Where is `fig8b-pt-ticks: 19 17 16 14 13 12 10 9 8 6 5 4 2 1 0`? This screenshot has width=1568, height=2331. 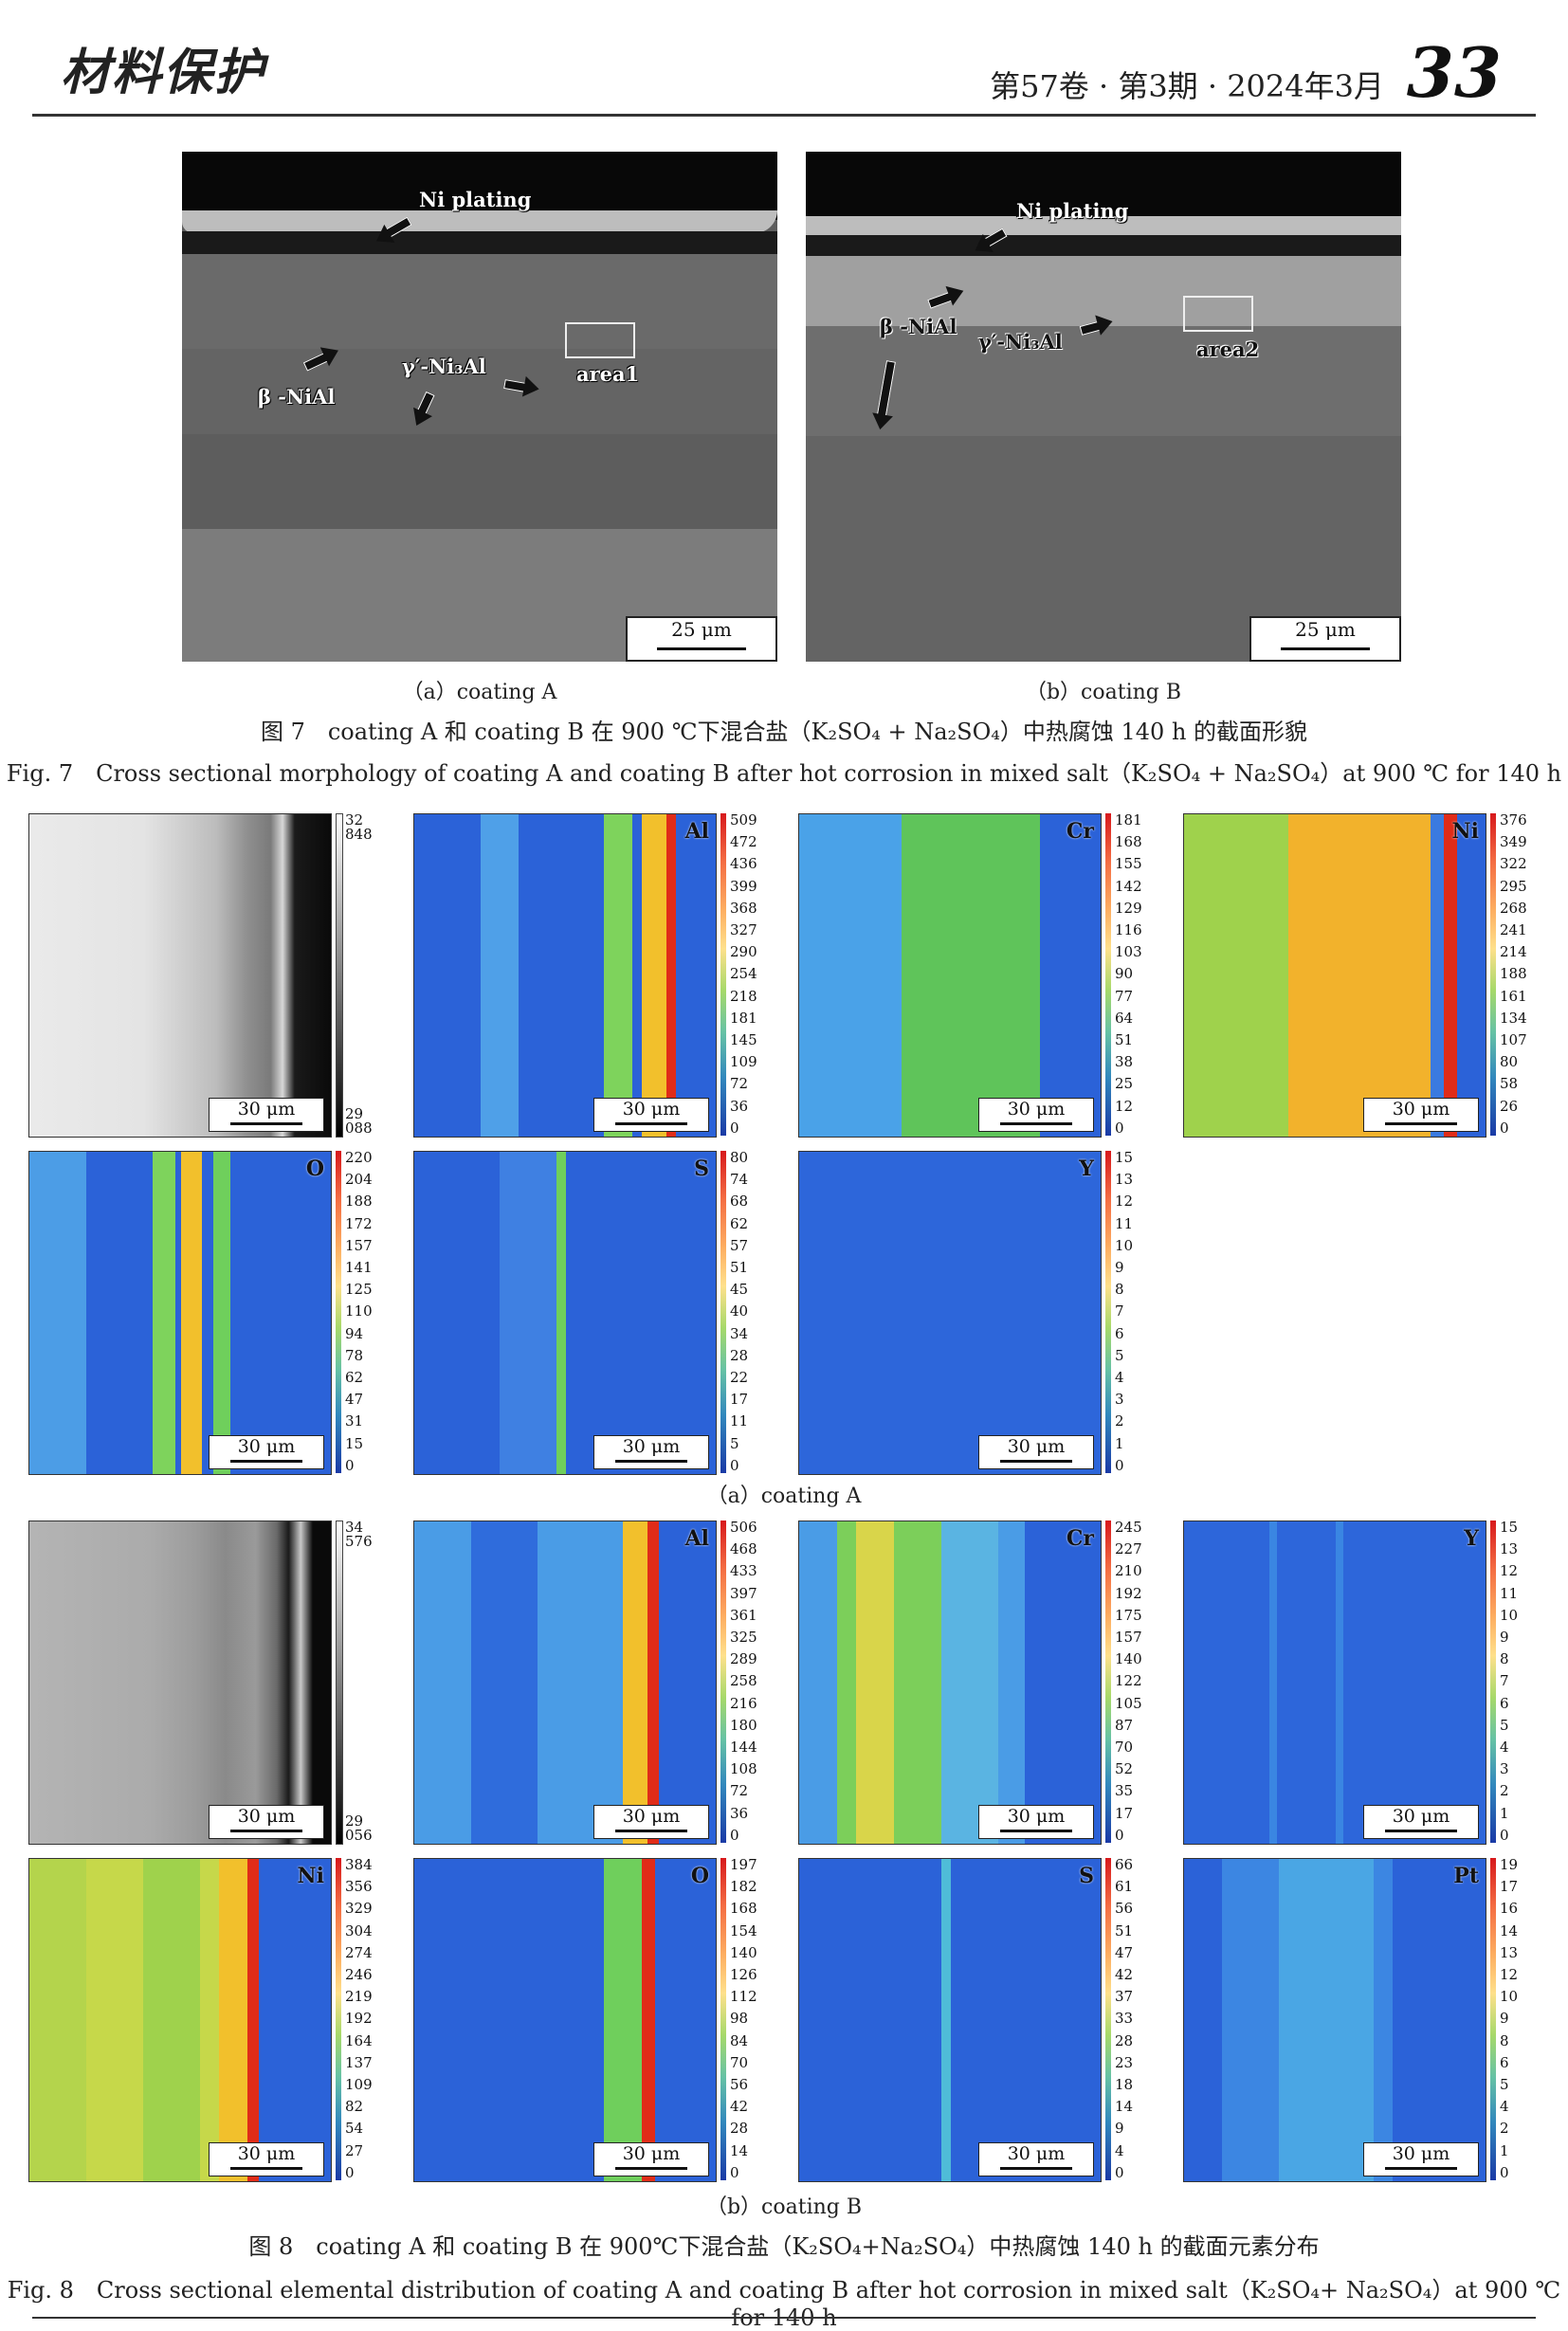 fig8b-pt-ticks: 19 17 16 14 13 12 10 9 8 6 5 4 2 1 0 is located at coordinates (1509, 2018).